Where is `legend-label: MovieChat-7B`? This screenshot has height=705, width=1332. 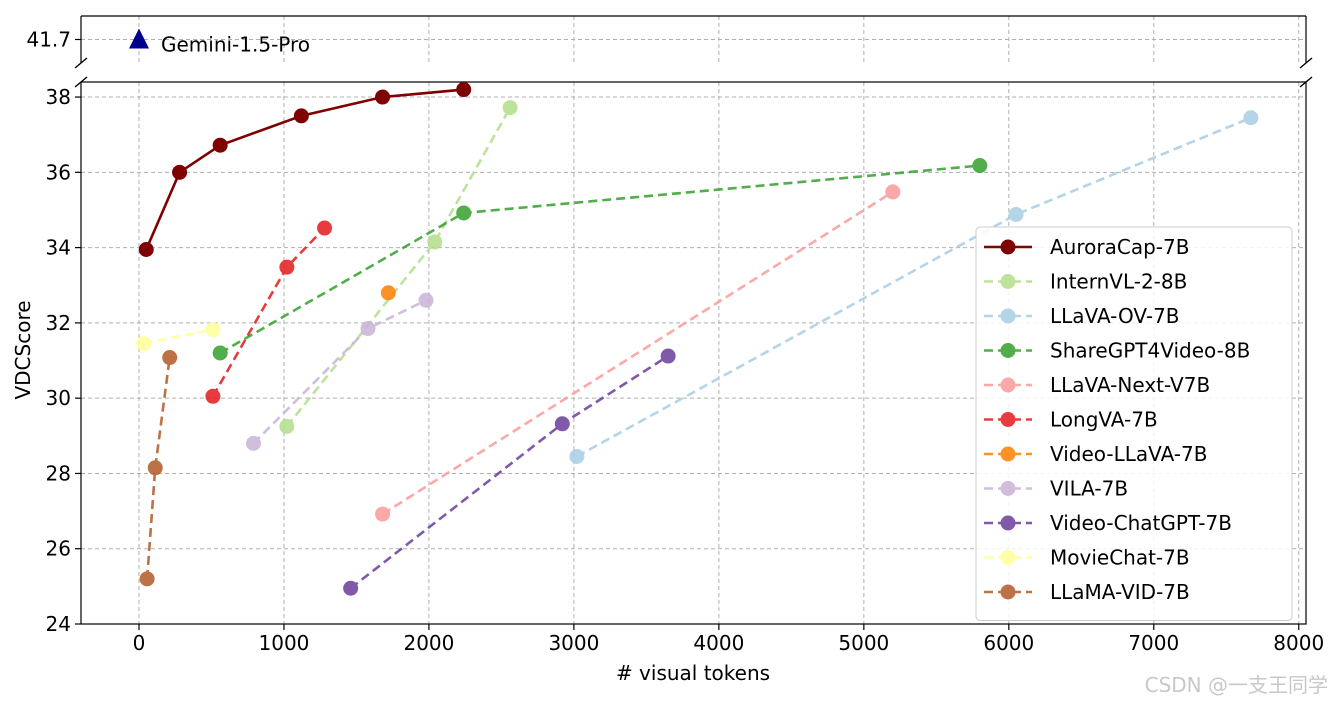 legend-label: MovieChat-7B is located at coordinates (1120, 558).